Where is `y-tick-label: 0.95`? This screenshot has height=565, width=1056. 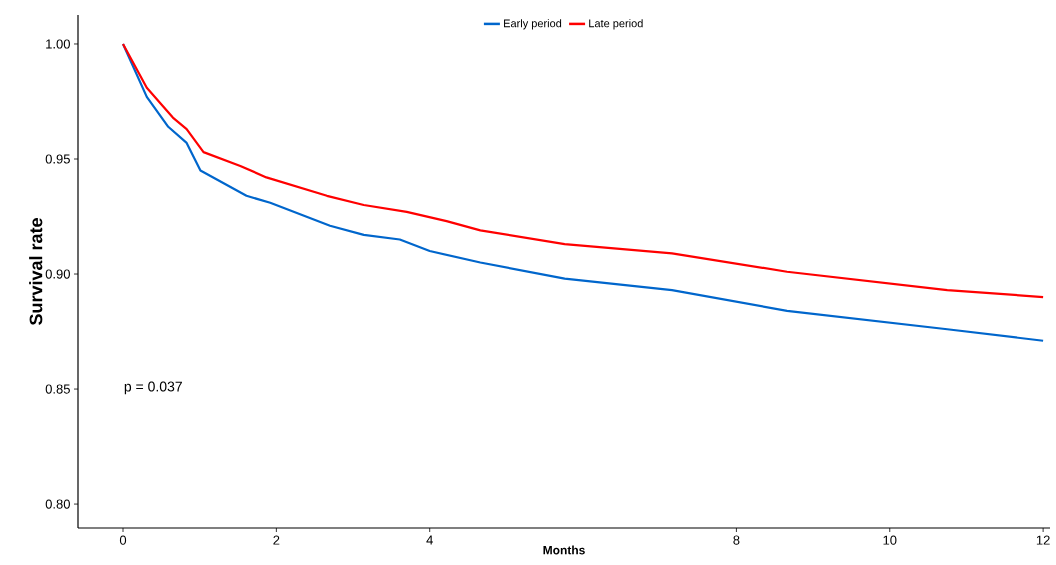
y-tick-label: 0.95 is located at coordinates (57, 159).